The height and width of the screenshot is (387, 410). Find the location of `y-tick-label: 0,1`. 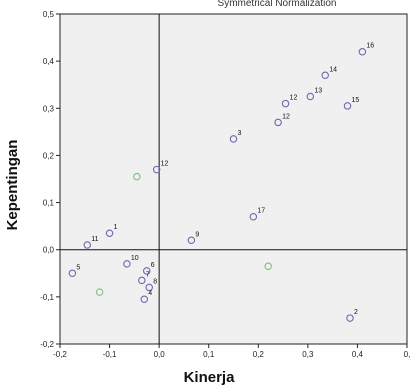

y-tick-label: 0,1 is located at coordinates (49, 203).